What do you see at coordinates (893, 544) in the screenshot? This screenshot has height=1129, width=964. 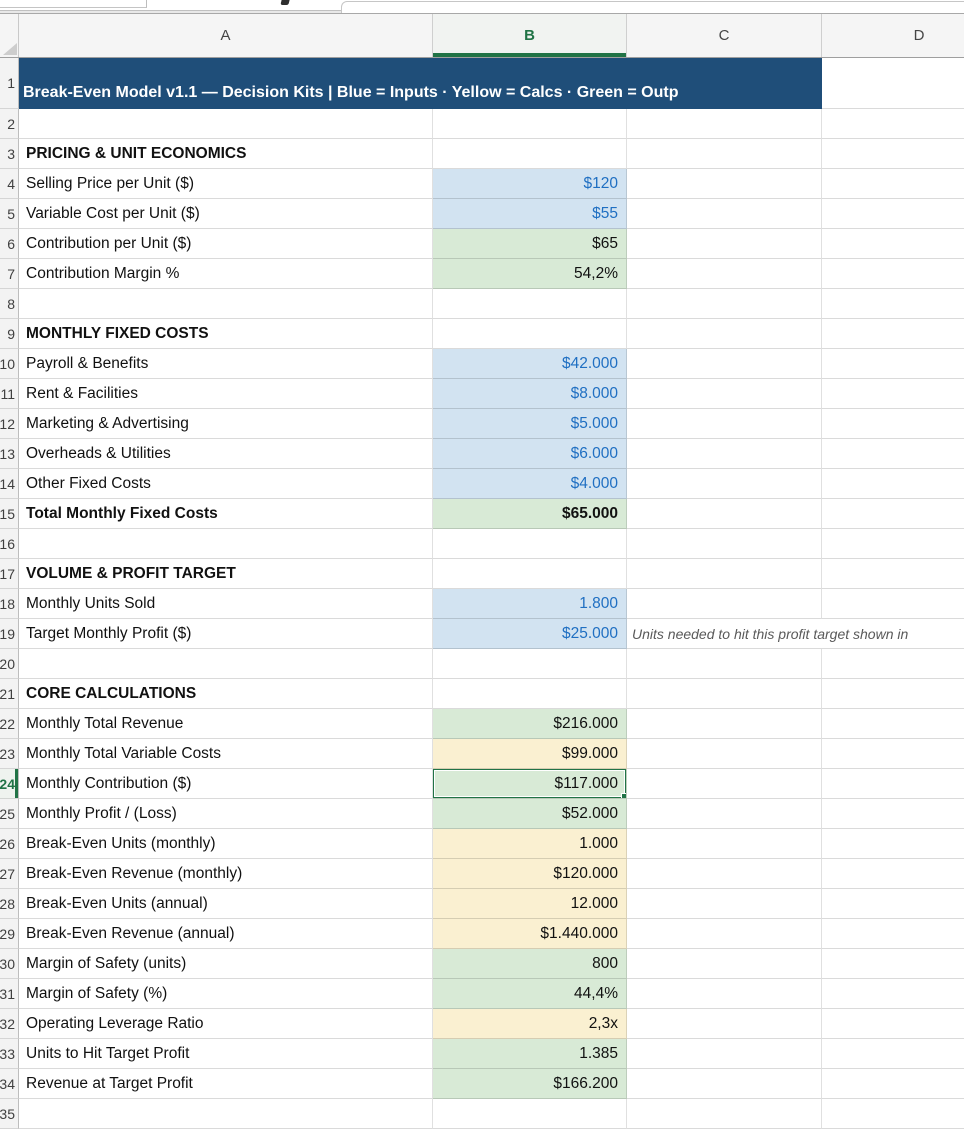 I see `cell-d16` at bounding box center [893, 544].